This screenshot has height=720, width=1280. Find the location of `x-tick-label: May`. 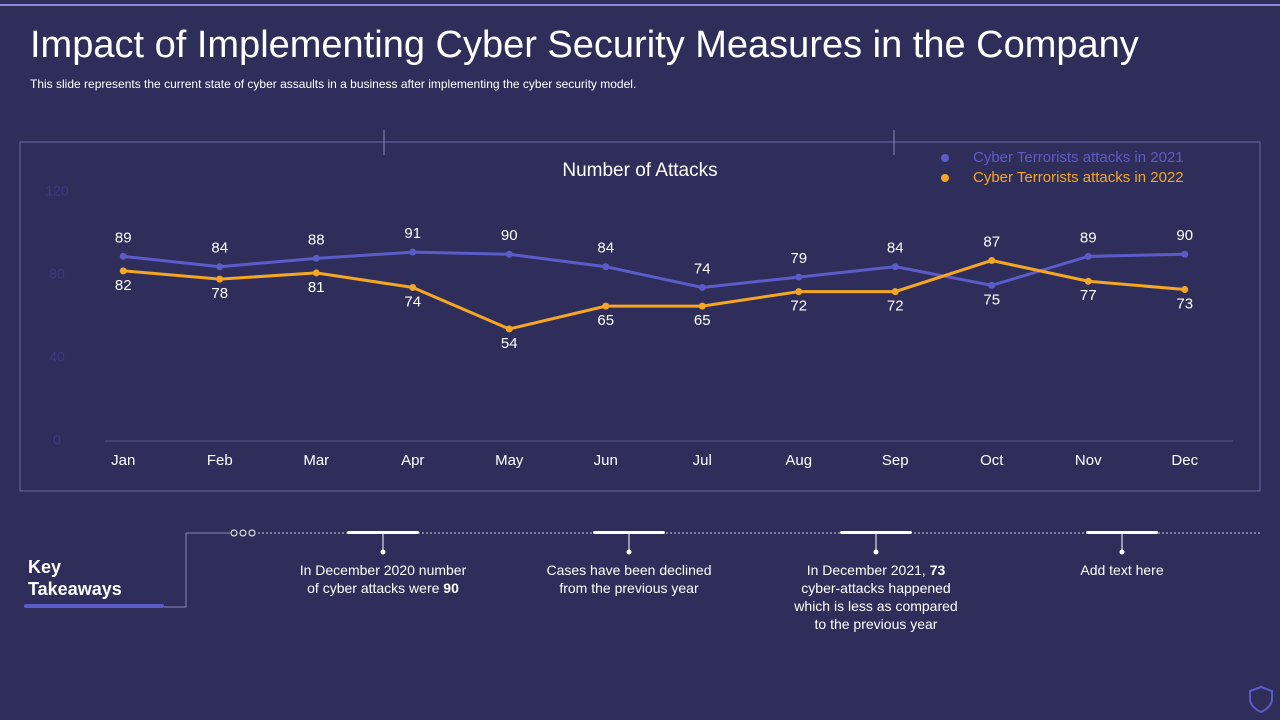

x-tick-label: May is located at coordinates (509, 460).